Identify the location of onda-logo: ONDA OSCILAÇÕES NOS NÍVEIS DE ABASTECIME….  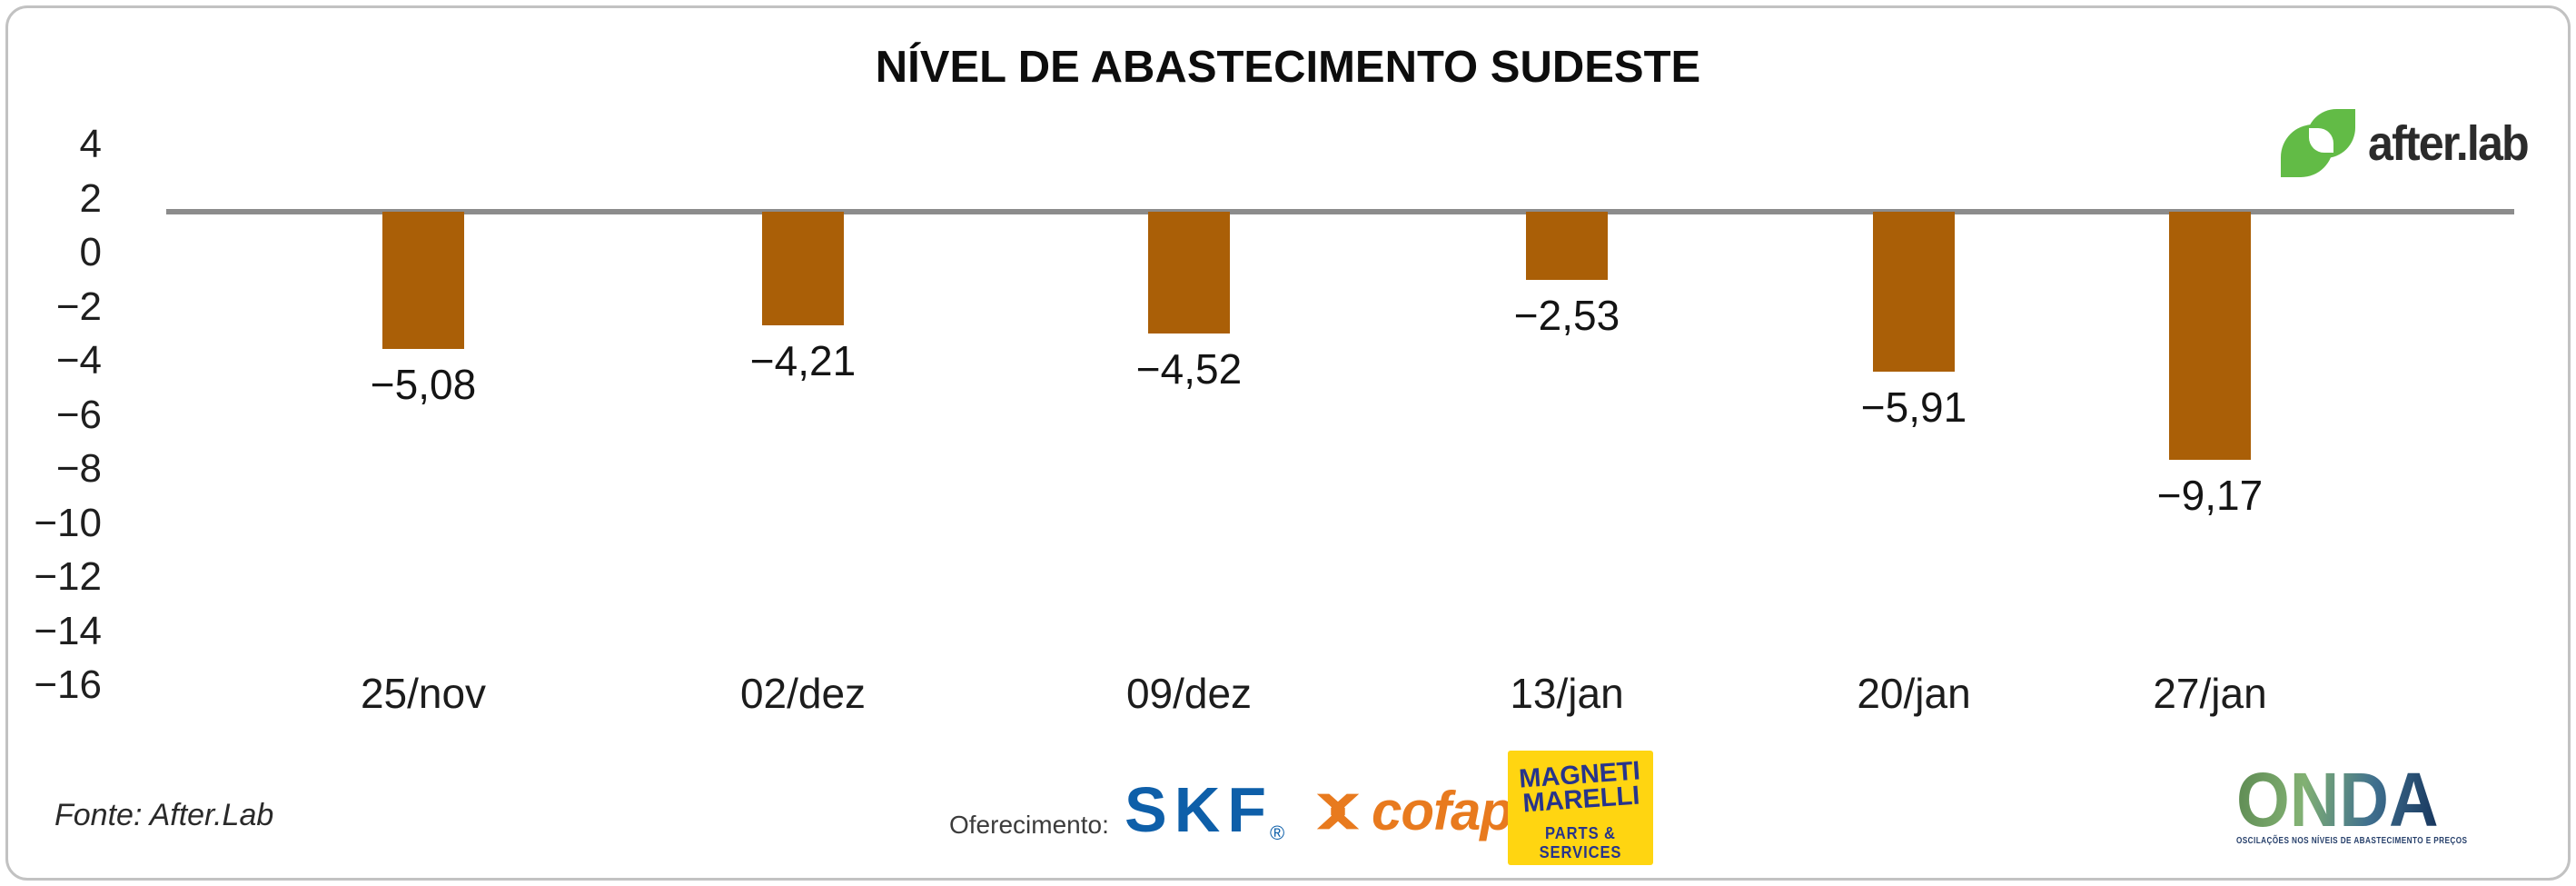
(2376, 801).